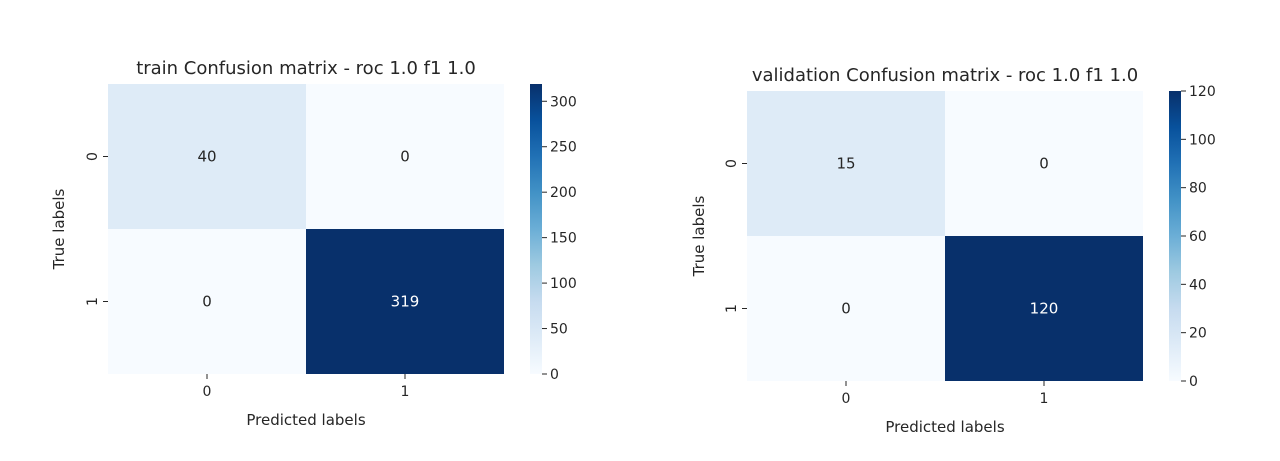 The image size is (1280, 461). I want to click on colorbar-tick-label-80: 80, so click(1198, 189).